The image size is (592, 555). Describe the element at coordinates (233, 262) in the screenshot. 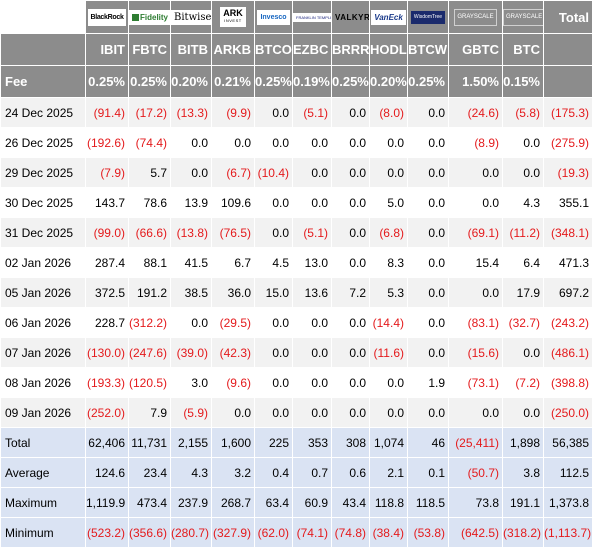

I see `flow-cell: 6.7` at that location.